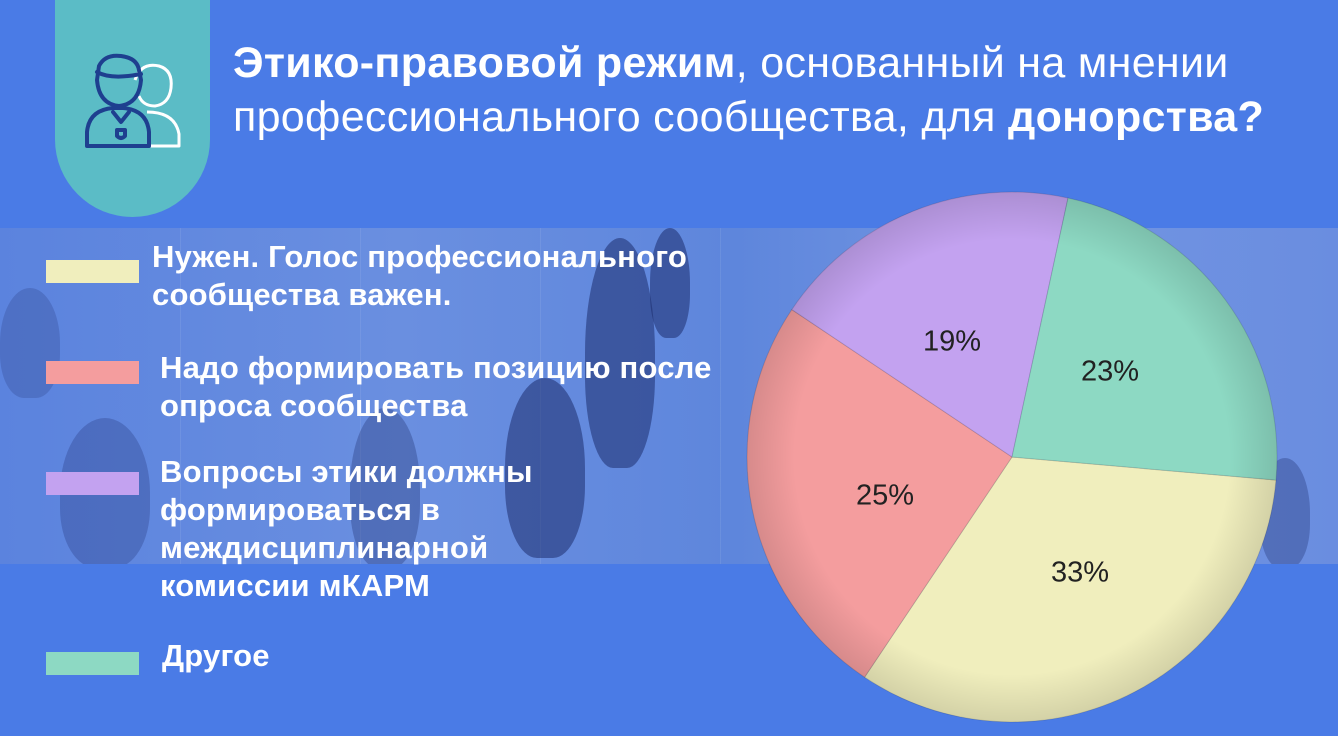 This screenshot has height=736, width=1338. Describe the element at coordinates (133, 100) in the screenshot. I see `users-icon` at that location.